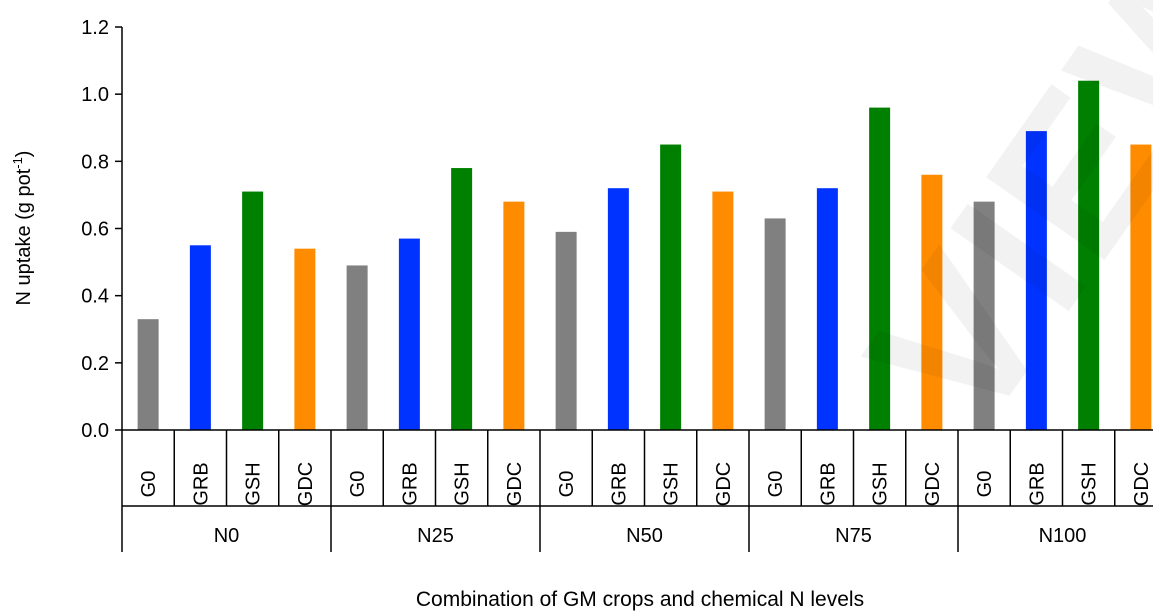 The image size is (1153, 615). What do you see at coordinates (17, 163) in the screenshot?
I see `y-axis-title-sup: -1` at bounding box center [17, 163].